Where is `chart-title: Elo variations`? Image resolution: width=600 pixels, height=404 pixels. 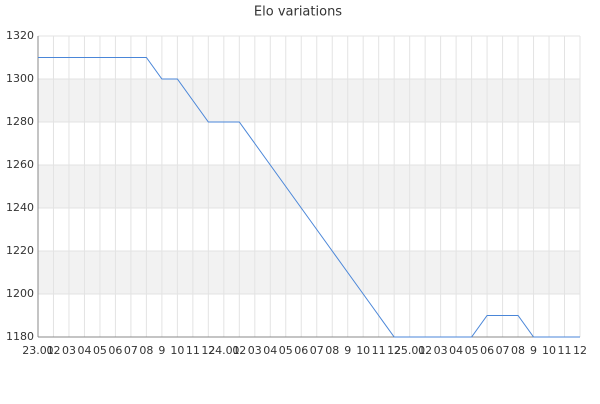 chart-title: Elo variations is located at coordinates (298, 12).